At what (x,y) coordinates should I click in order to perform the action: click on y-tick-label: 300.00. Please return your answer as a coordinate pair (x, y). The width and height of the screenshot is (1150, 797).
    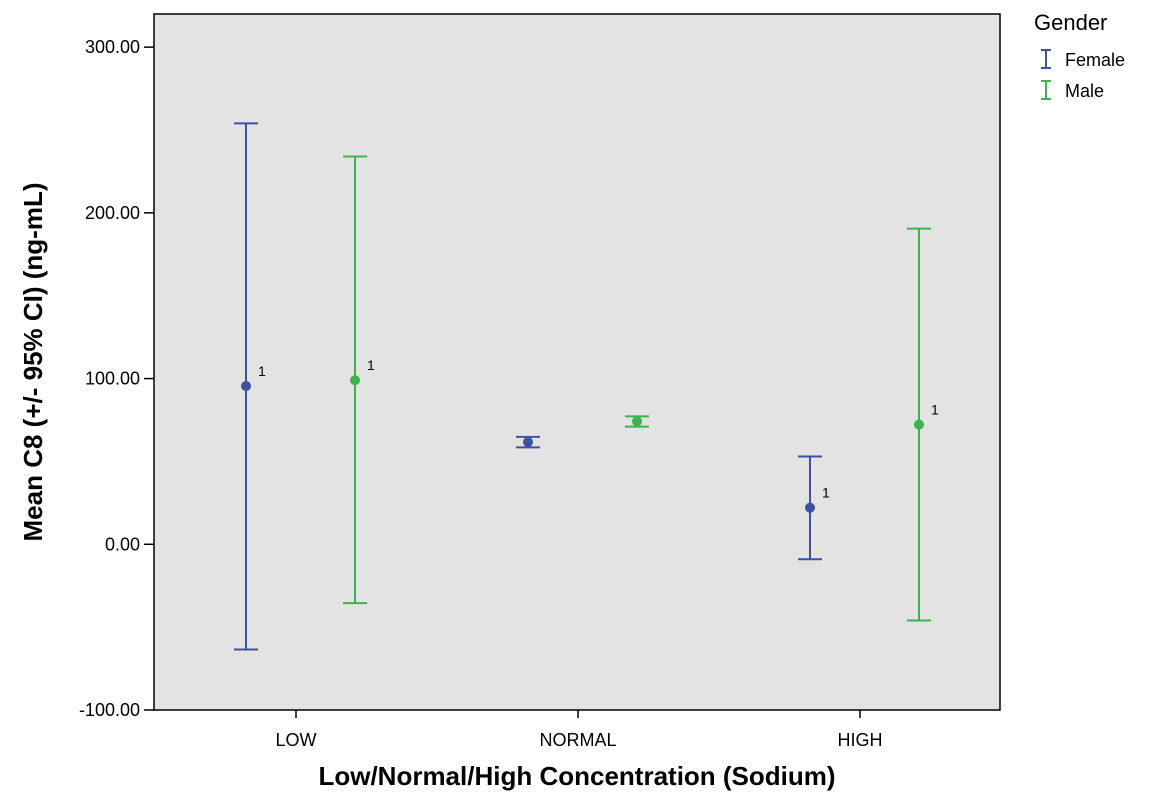
    Looking at the image, I should click on (112, 47).